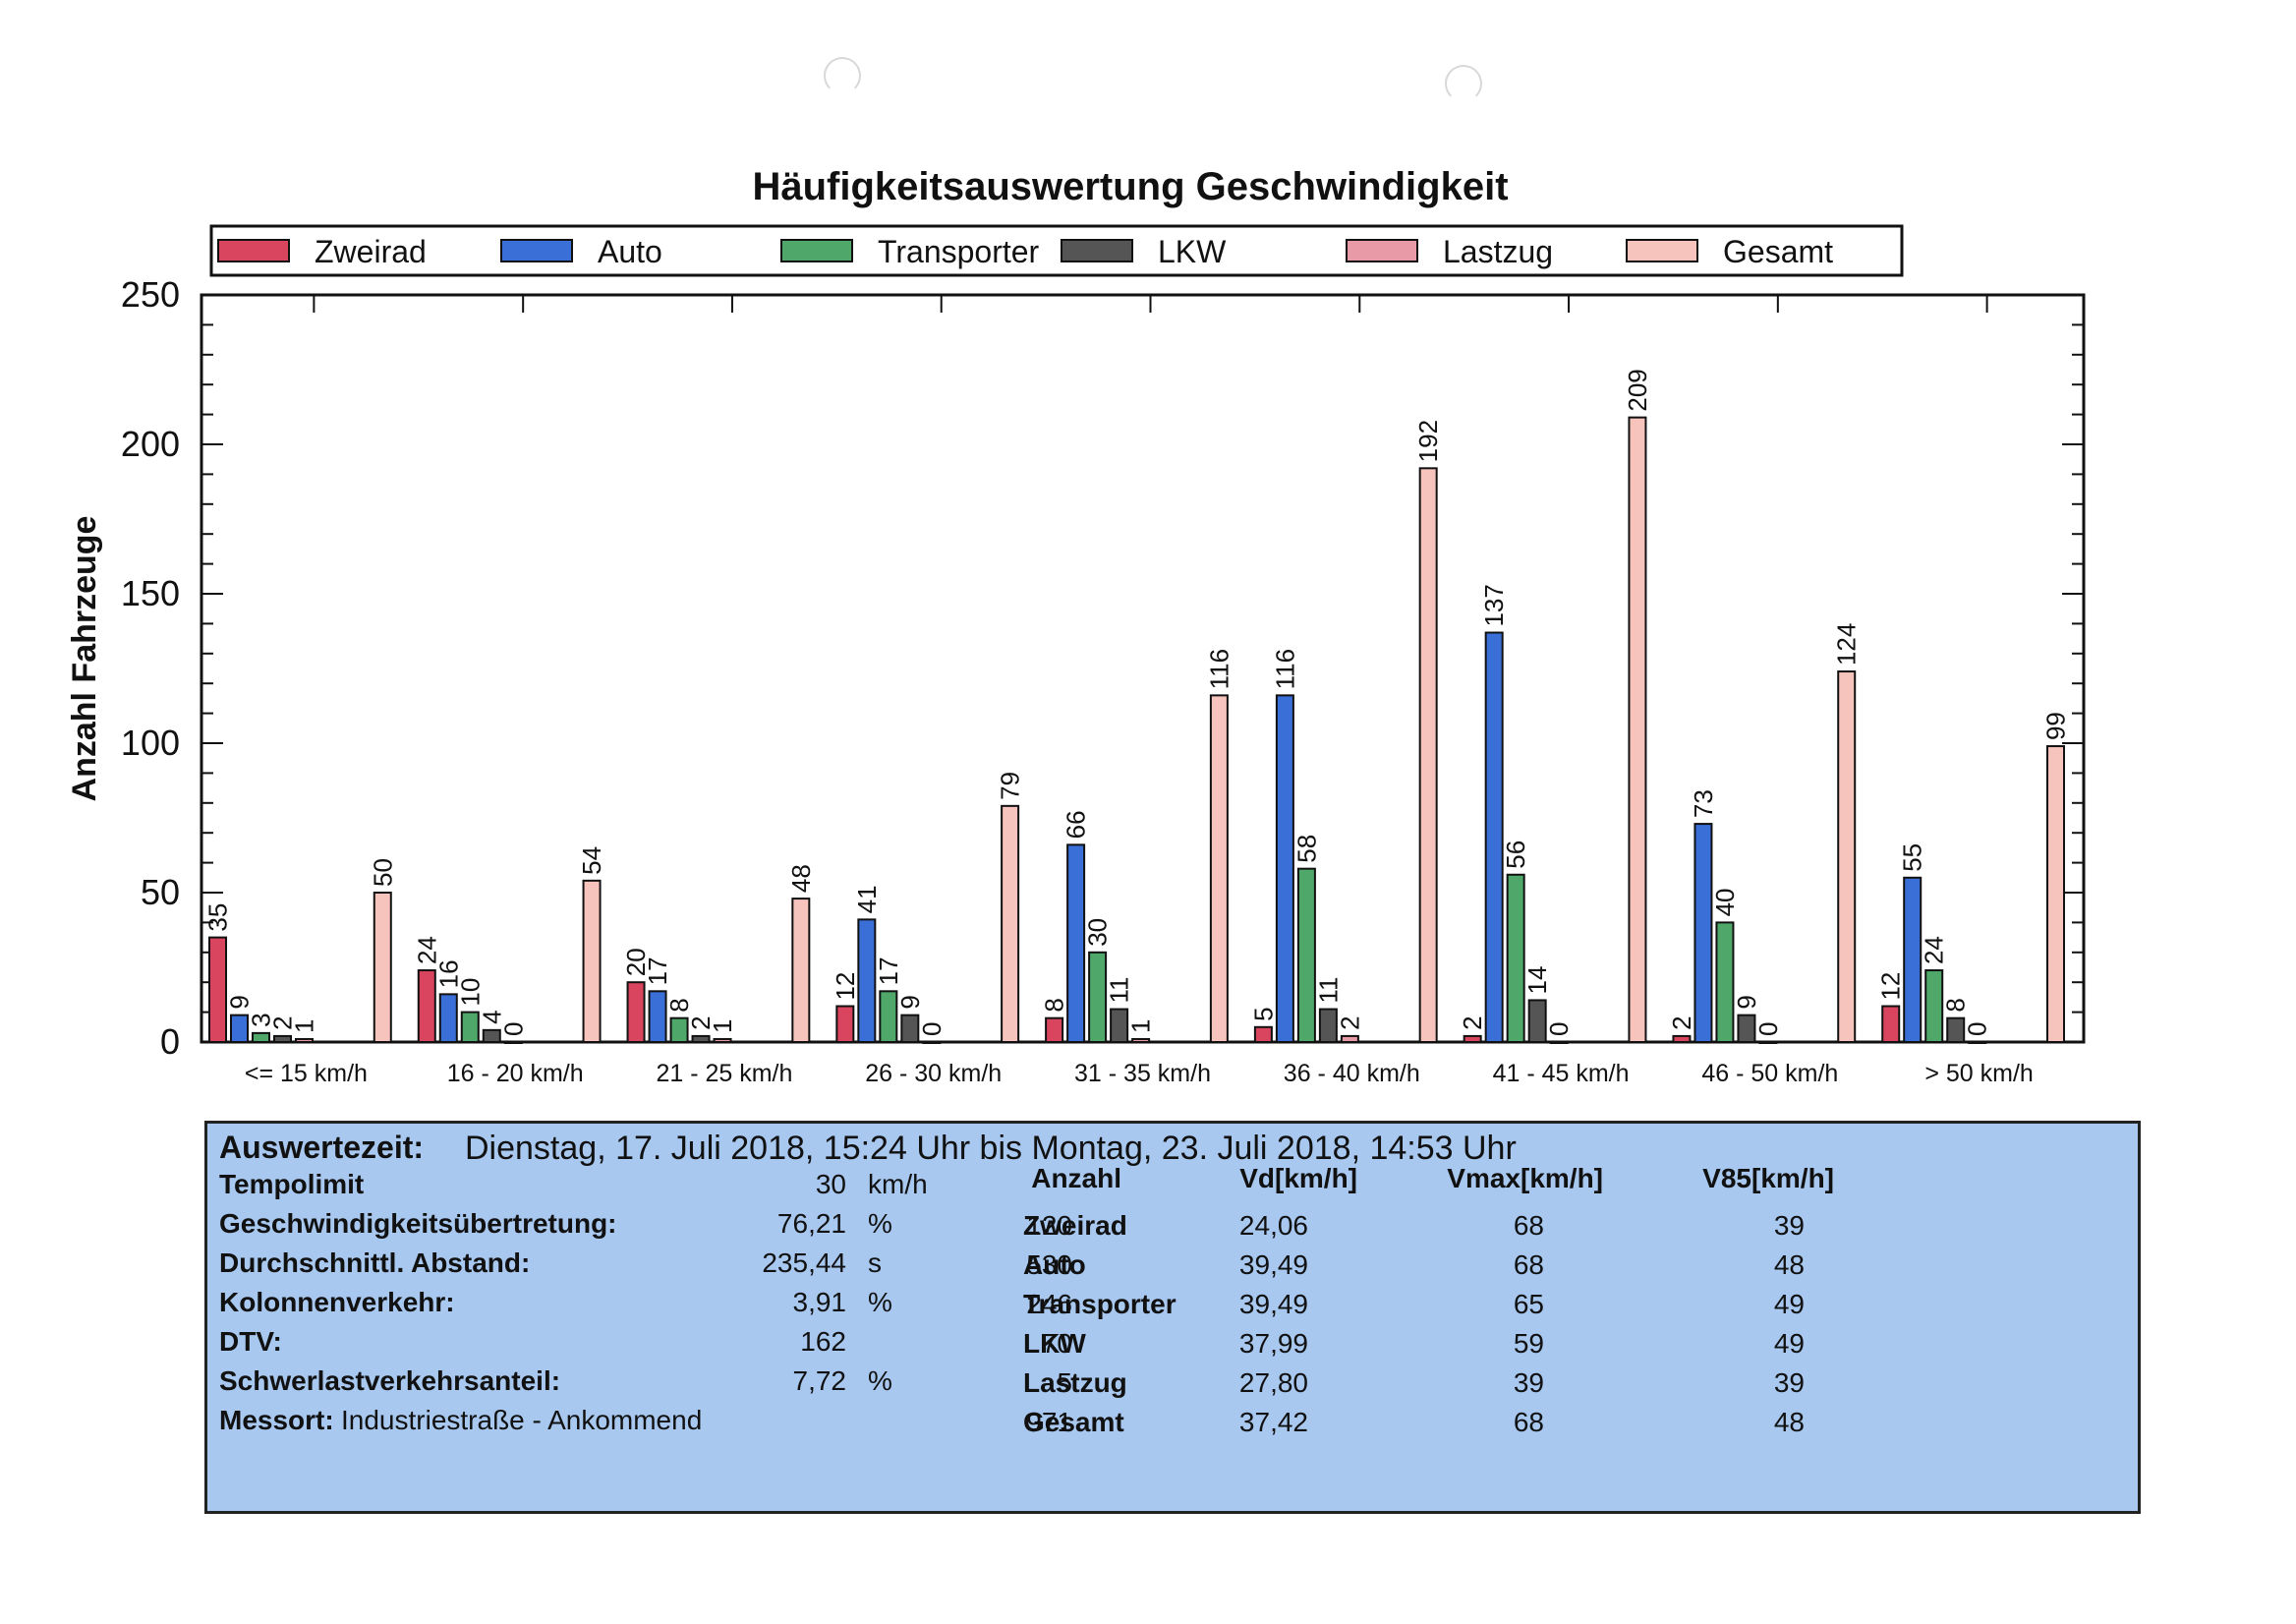  Describe the element at coordinates (843, 75) in the screenshot. I see `punch-hole-left` at that location.